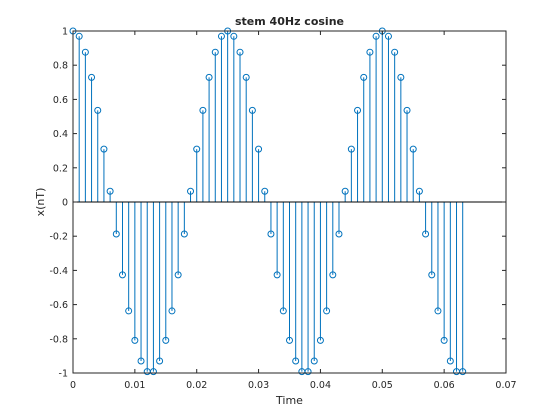  What do you see at coordinates (505, 385) in the screenshot?
I see `x-tick-label: 0.07` at bounding box center [505, 385].